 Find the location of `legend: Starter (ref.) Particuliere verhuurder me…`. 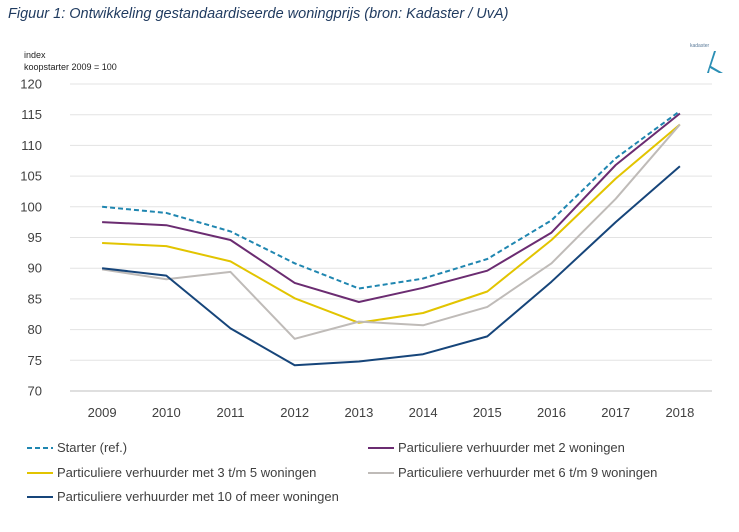

legend: Starter (ref.) Particuliere verhuurder me… is located at coordinates (342, 472).